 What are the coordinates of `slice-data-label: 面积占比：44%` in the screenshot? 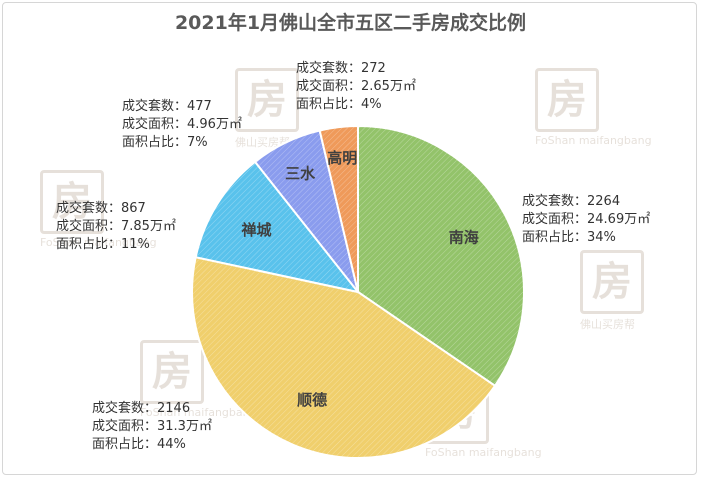 It's located at (139, 444).